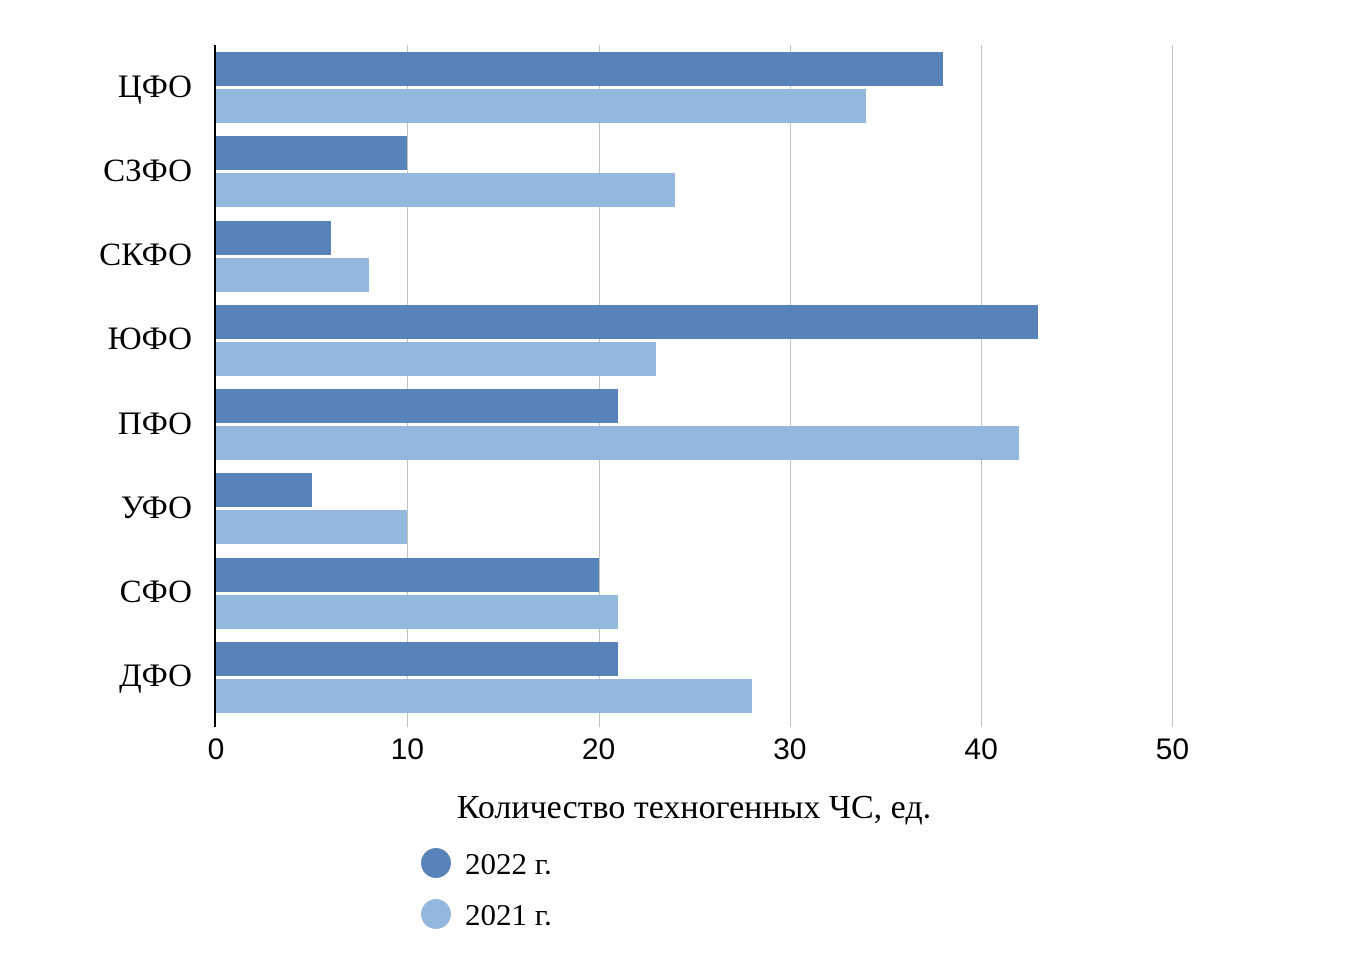  I want to click on bar-2021-СЗФО, so click(446, 190).